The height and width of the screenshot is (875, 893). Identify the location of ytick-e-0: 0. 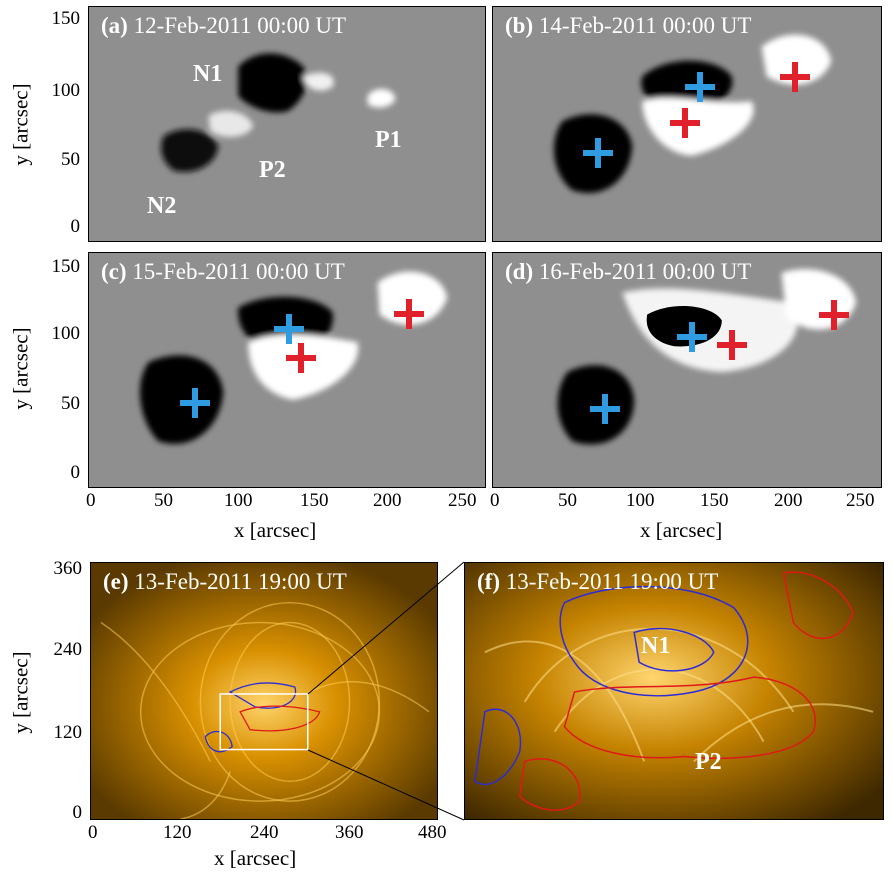
(77, 812).